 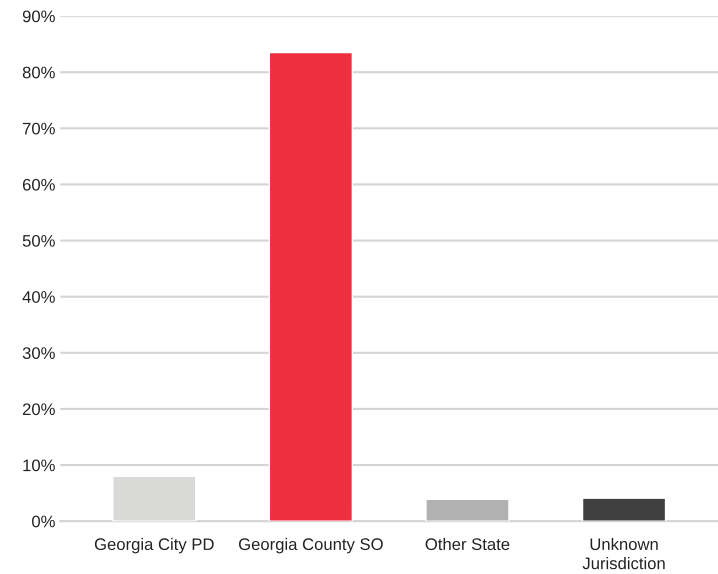 What do you see at coordinates (154, 546) in the screenshot?
I see `x-tick-label: Georgia City PD` at bounding box center [154, 546].